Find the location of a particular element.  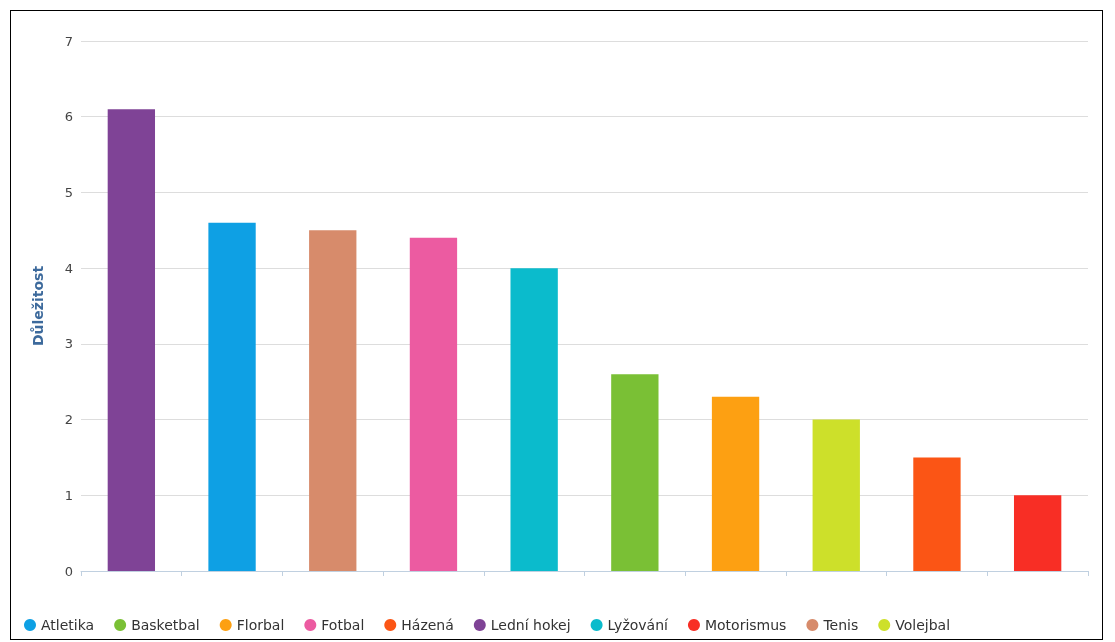

y-tick-label: 5 is located at coordinates (68, 192).